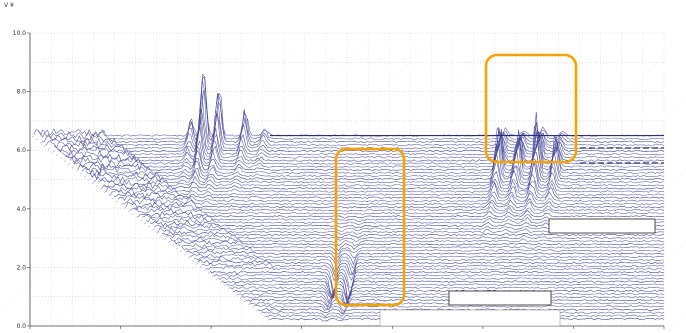 Image resolution: width=686 pixels, height=333 pixels. I want to click on y-ticks: 10.0 8.0 6.0 4.0 2.0 0.0, so click(21, 180).